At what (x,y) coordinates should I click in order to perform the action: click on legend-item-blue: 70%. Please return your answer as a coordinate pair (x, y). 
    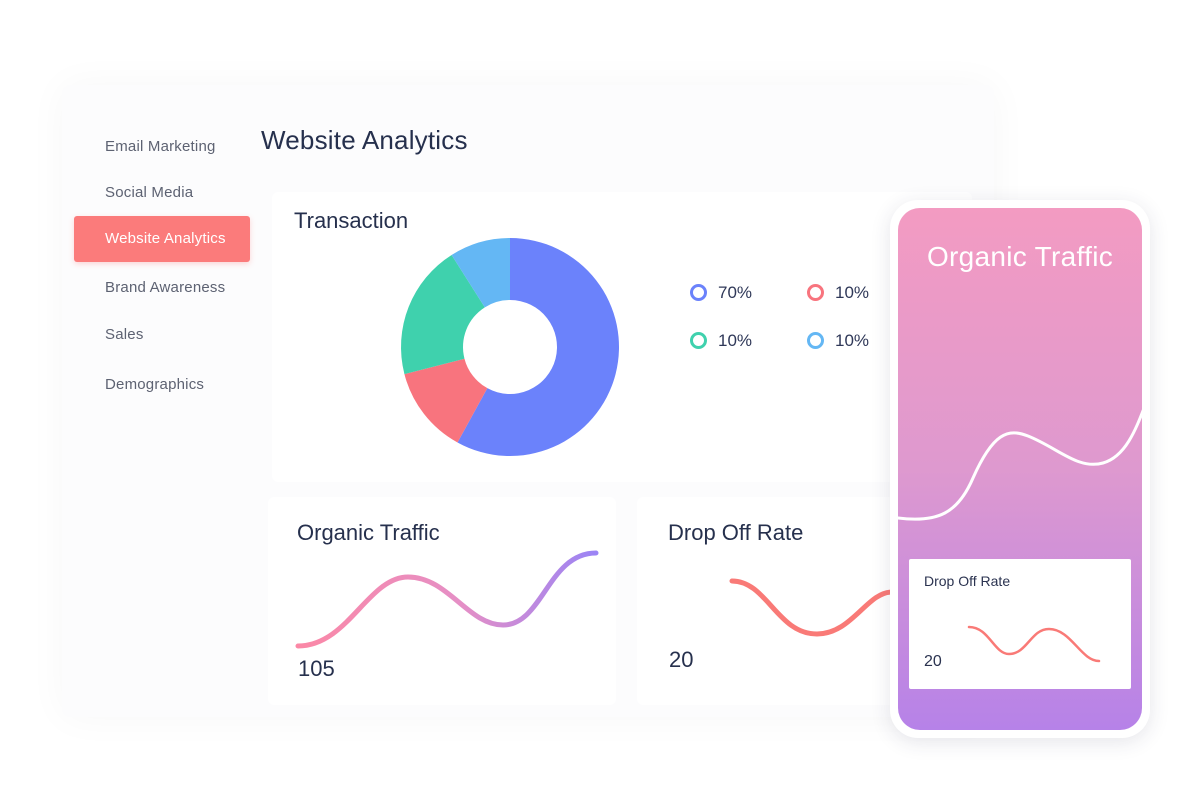
    Looking at the image, I should click on (721, 293).